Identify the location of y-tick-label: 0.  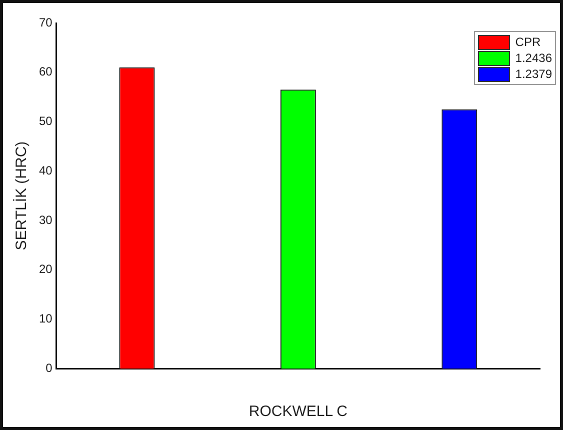
(49, 367).